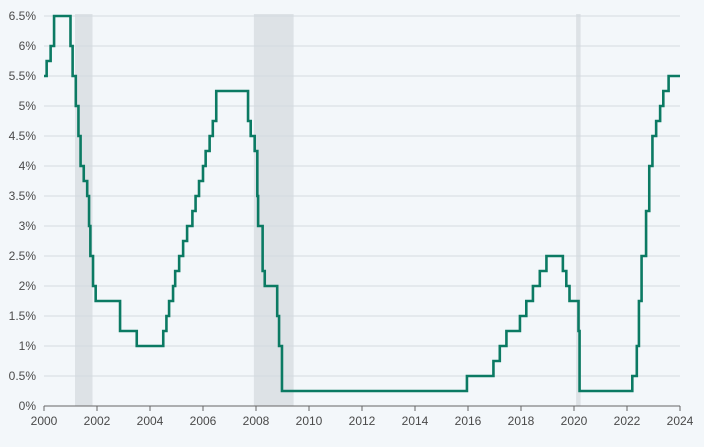 Image resolution: width=704 pixels, height=447 pixels. What do you see at coordinates (23, 376) in the screenshot?
I see `y-tick-label: 0.5%` at bounding box center [23, 376].